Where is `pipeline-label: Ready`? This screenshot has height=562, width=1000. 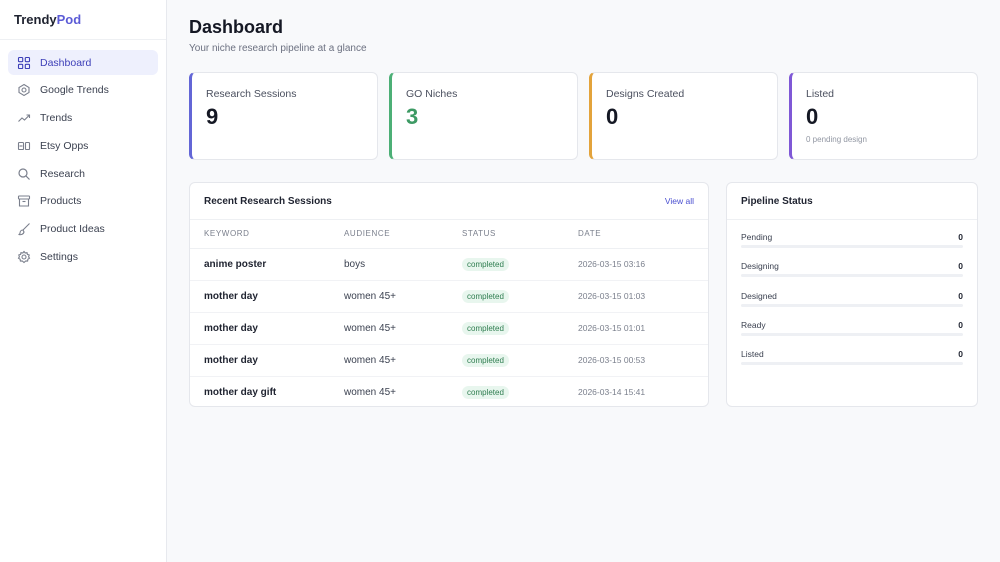
pipeline-label: Ready is located at coordinates (753, 324).